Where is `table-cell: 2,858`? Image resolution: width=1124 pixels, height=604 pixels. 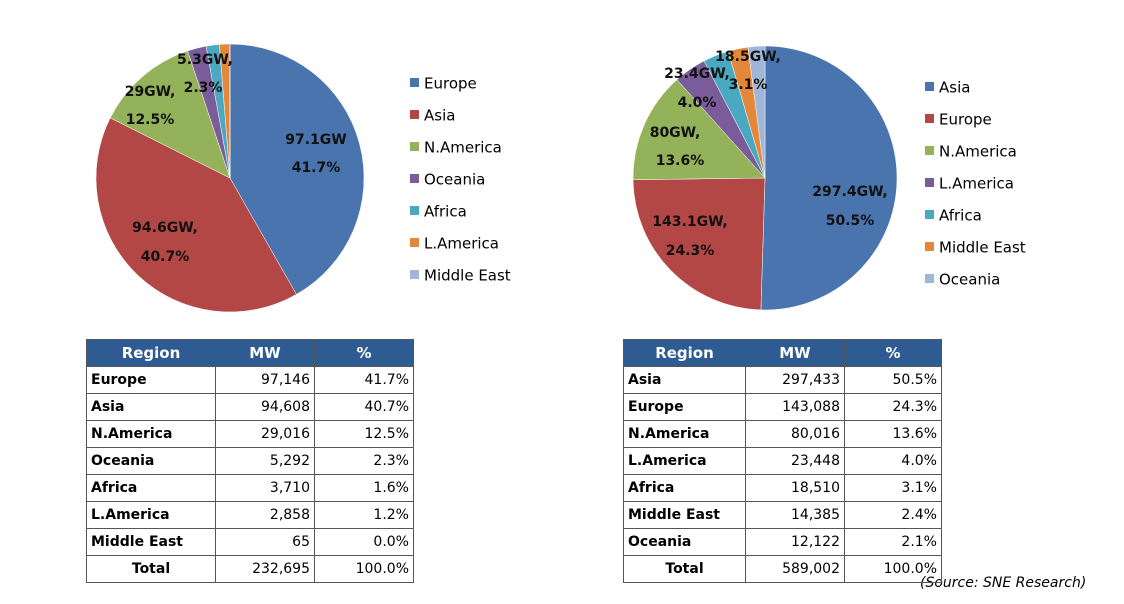
table-cell: 2,858 is located at coordinates (265, 515).